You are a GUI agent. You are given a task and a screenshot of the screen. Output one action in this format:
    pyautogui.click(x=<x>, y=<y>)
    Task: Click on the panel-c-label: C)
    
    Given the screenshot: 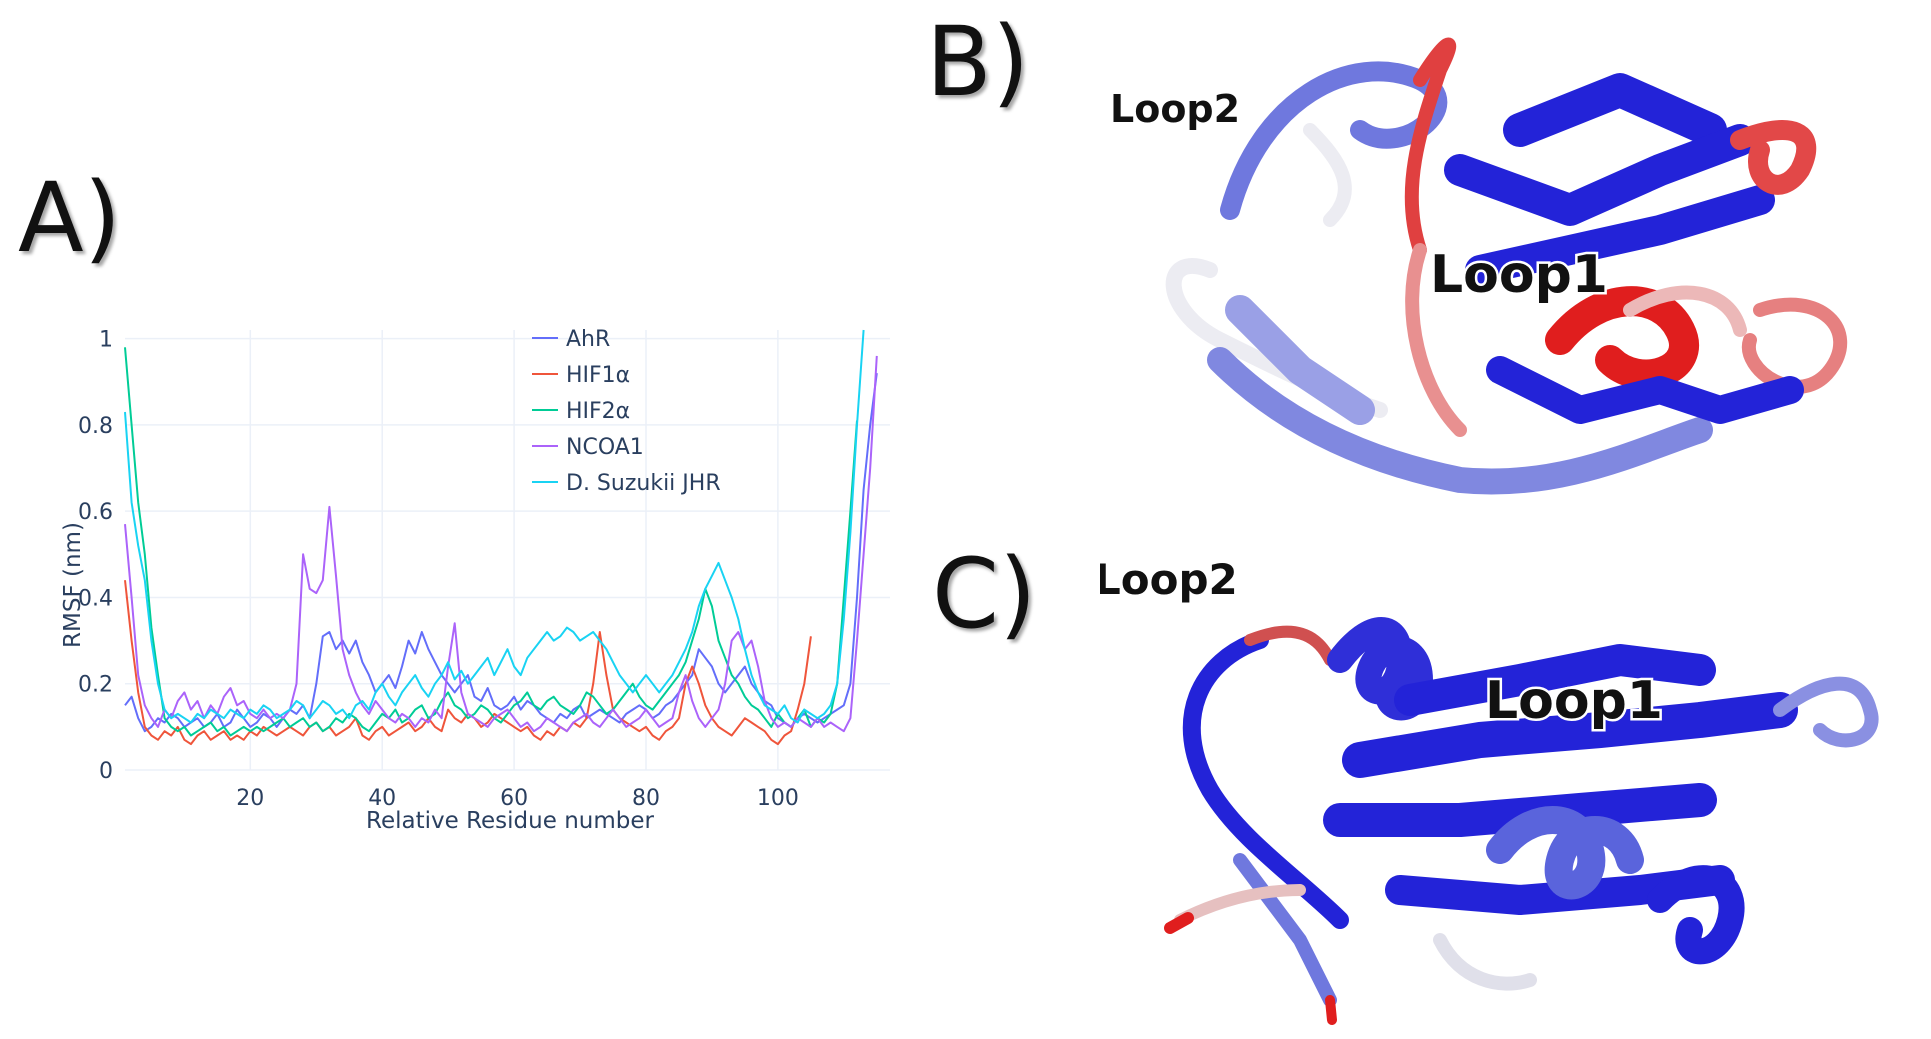 What is the action you would take?
    pyautogui.click(x=984, y=594)
    